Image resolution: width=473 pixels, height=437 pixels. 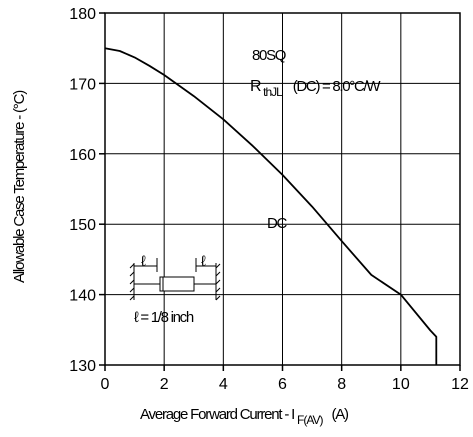 I want to click on rth-rest: (DC) = 8.0°C/W, so click(x=337, y=86).